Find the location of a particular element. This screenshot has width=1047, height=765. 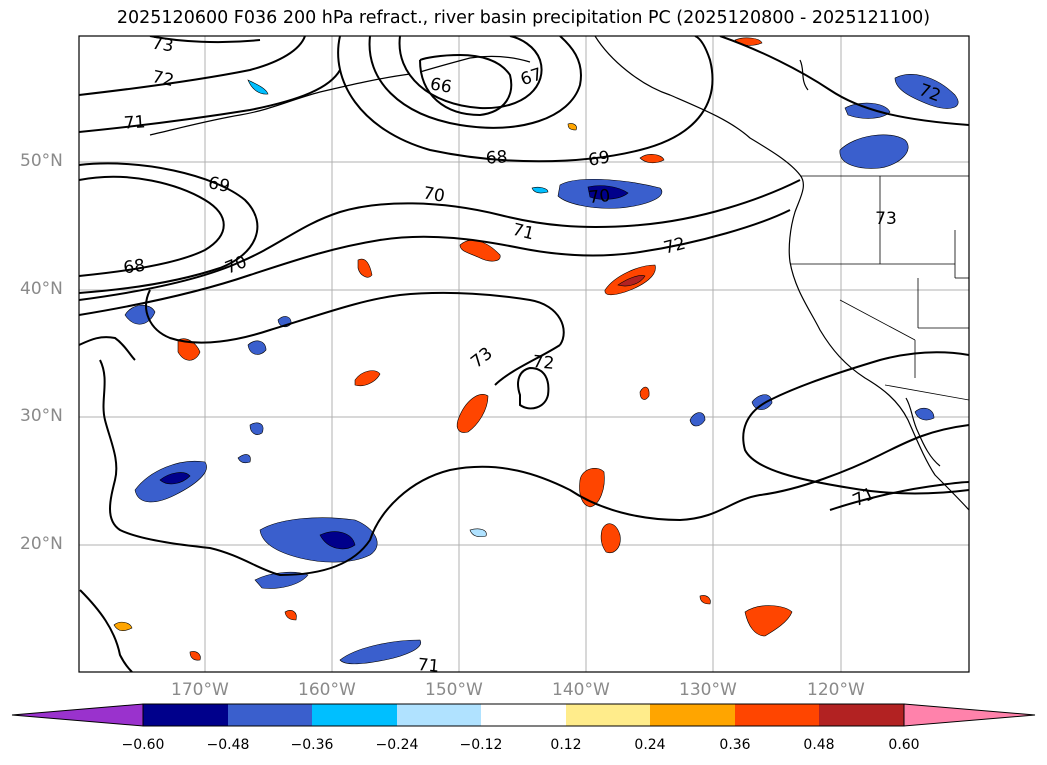

colorbar-tick-label: −0.60 is located at coordinates (143, 745).